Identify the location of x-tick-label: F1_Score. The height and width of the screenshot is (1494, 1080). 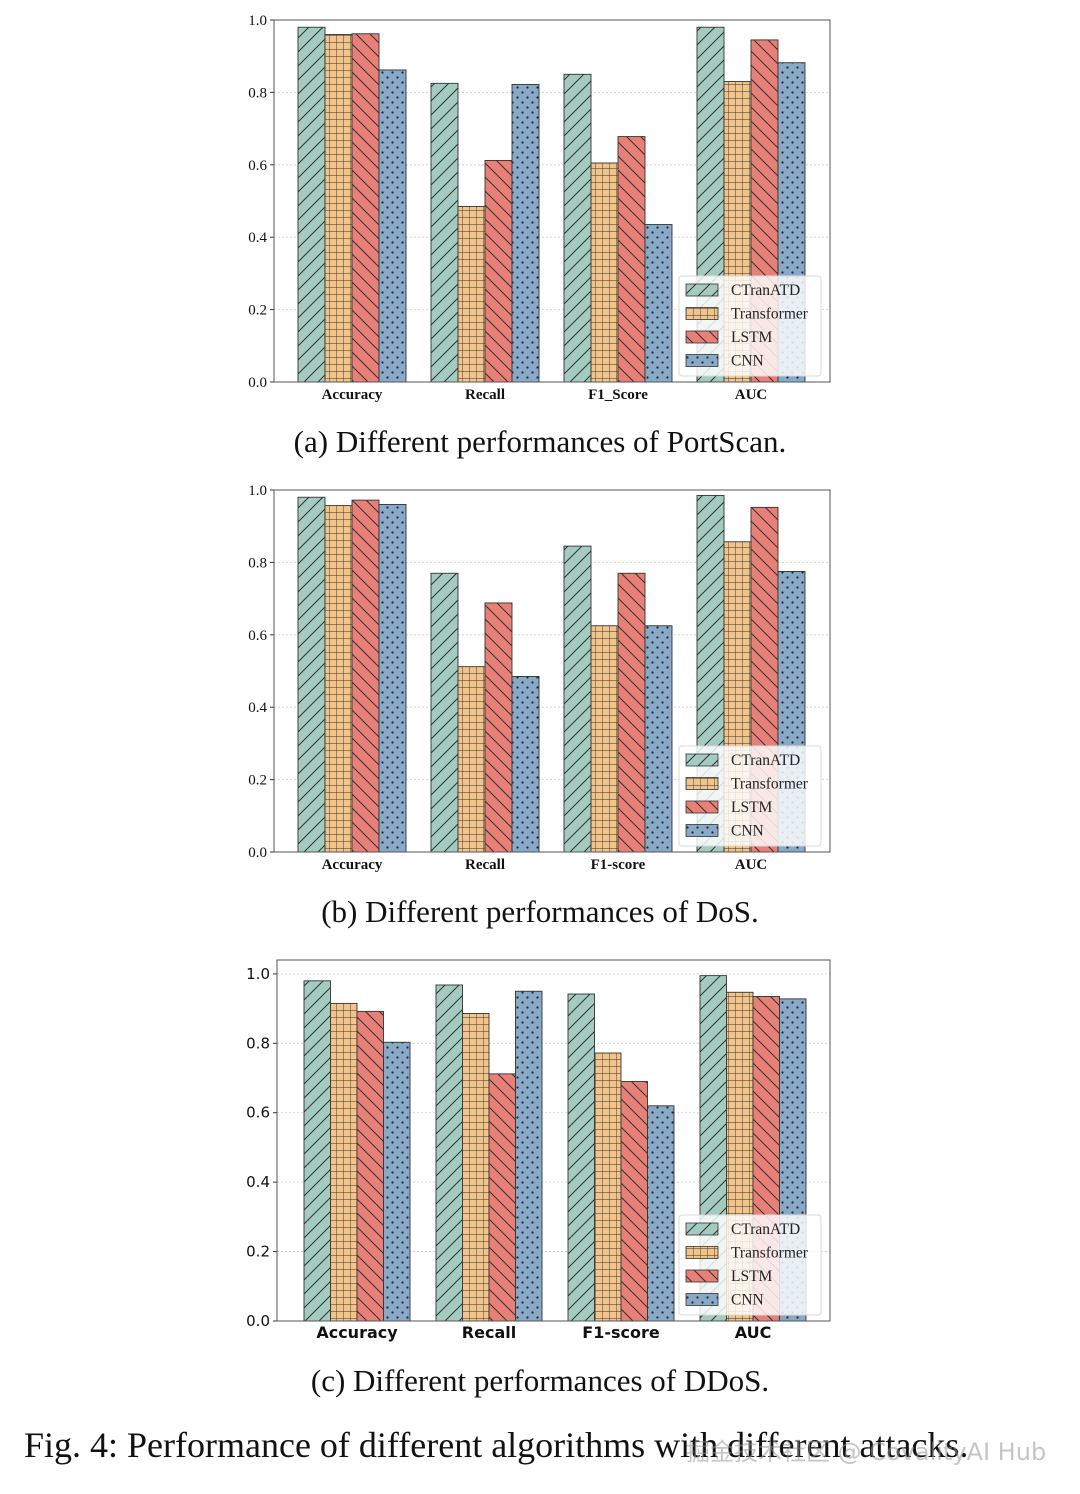
(618, 395).